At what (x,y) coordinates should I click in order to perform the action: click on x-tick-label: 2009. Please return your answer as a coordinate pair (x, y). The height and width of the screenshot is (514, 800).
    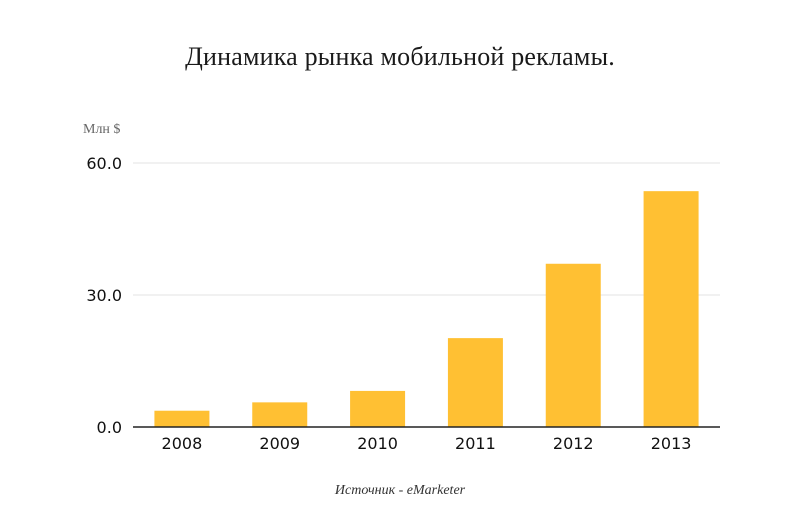
    Looking at the image, I should click on (279, 443).